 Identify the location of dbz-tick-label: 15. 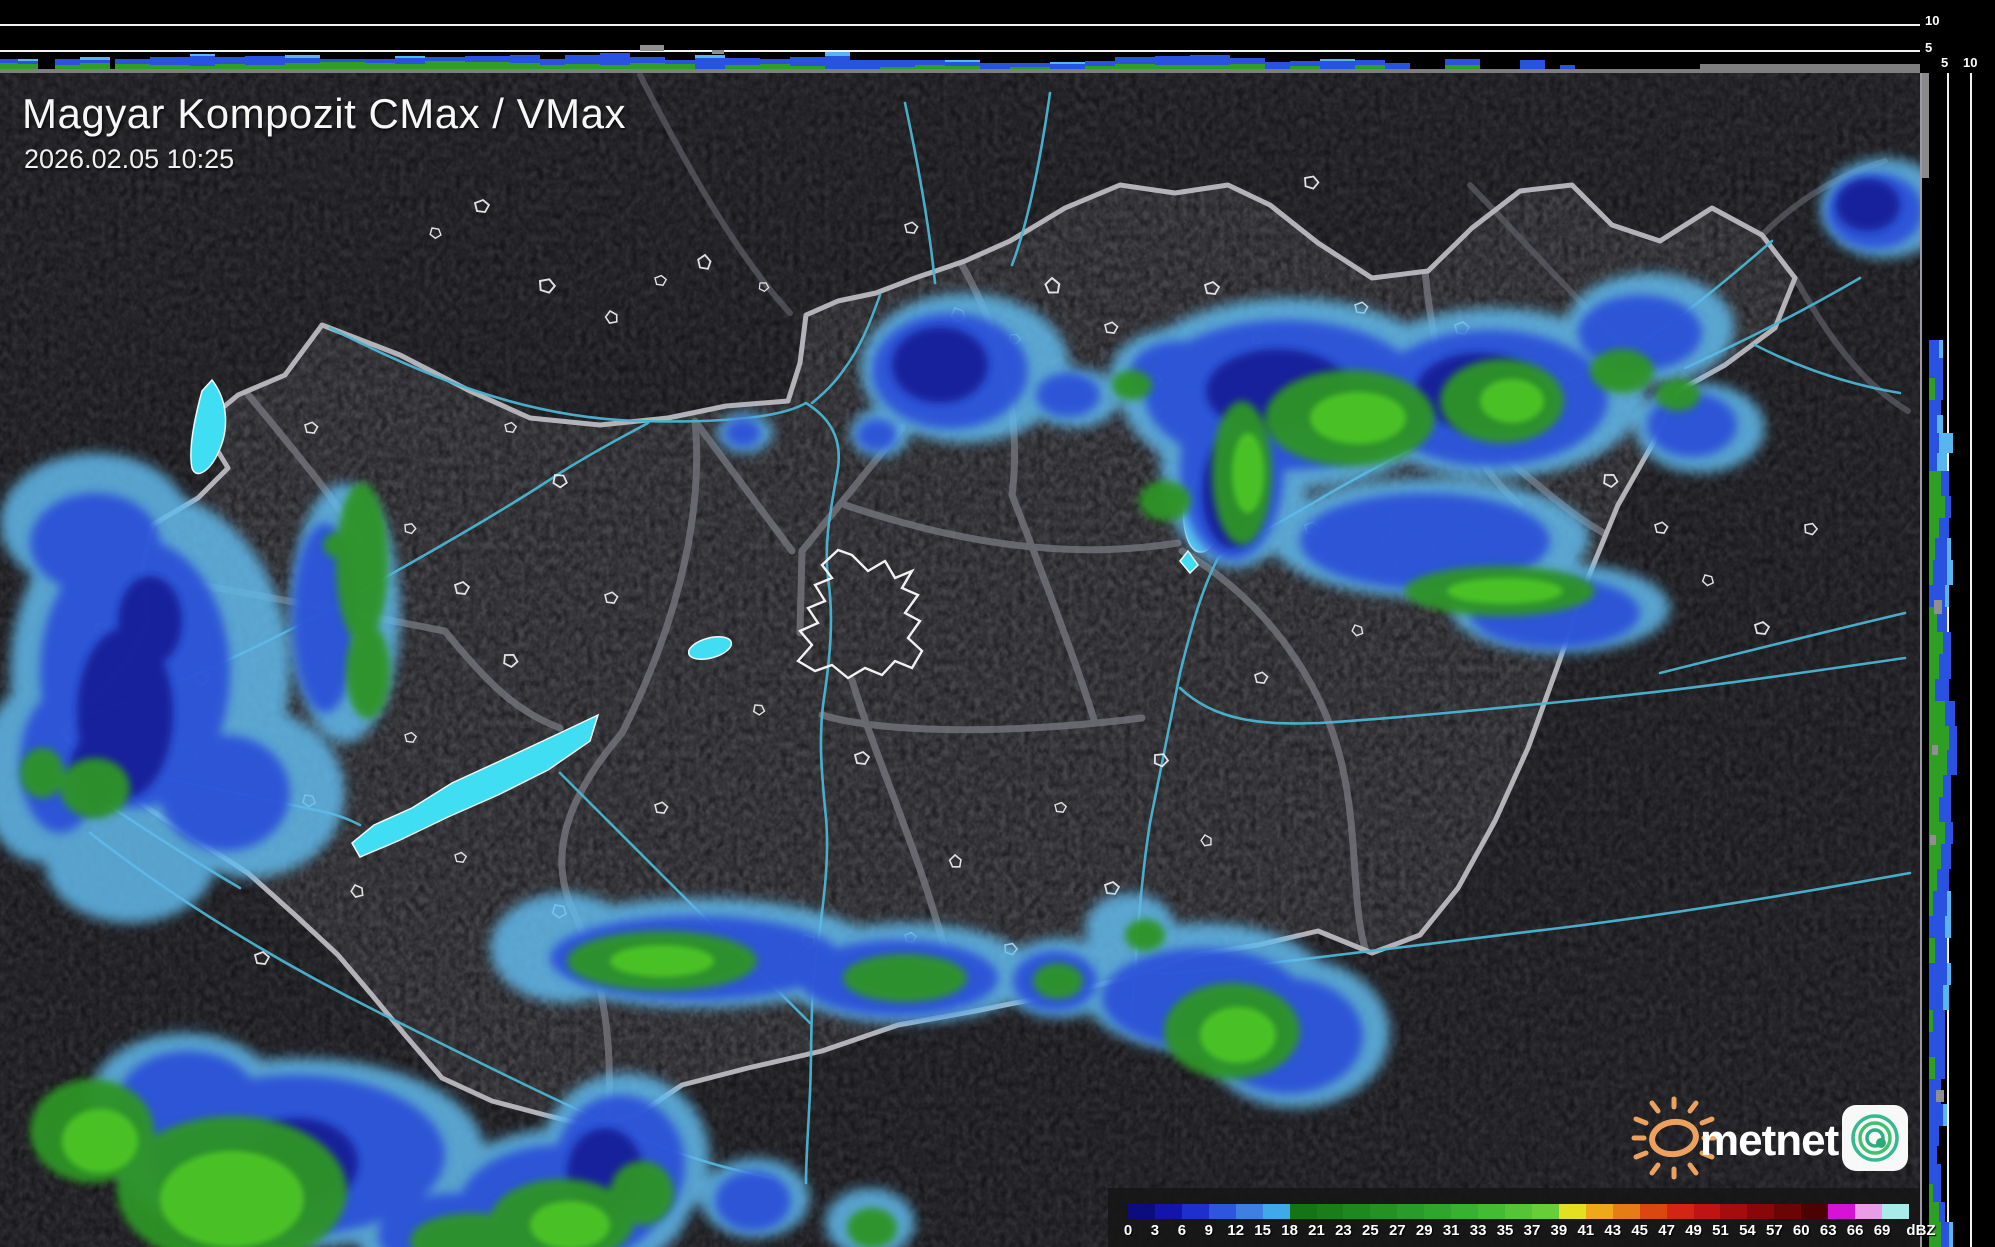
(1262, 1230).